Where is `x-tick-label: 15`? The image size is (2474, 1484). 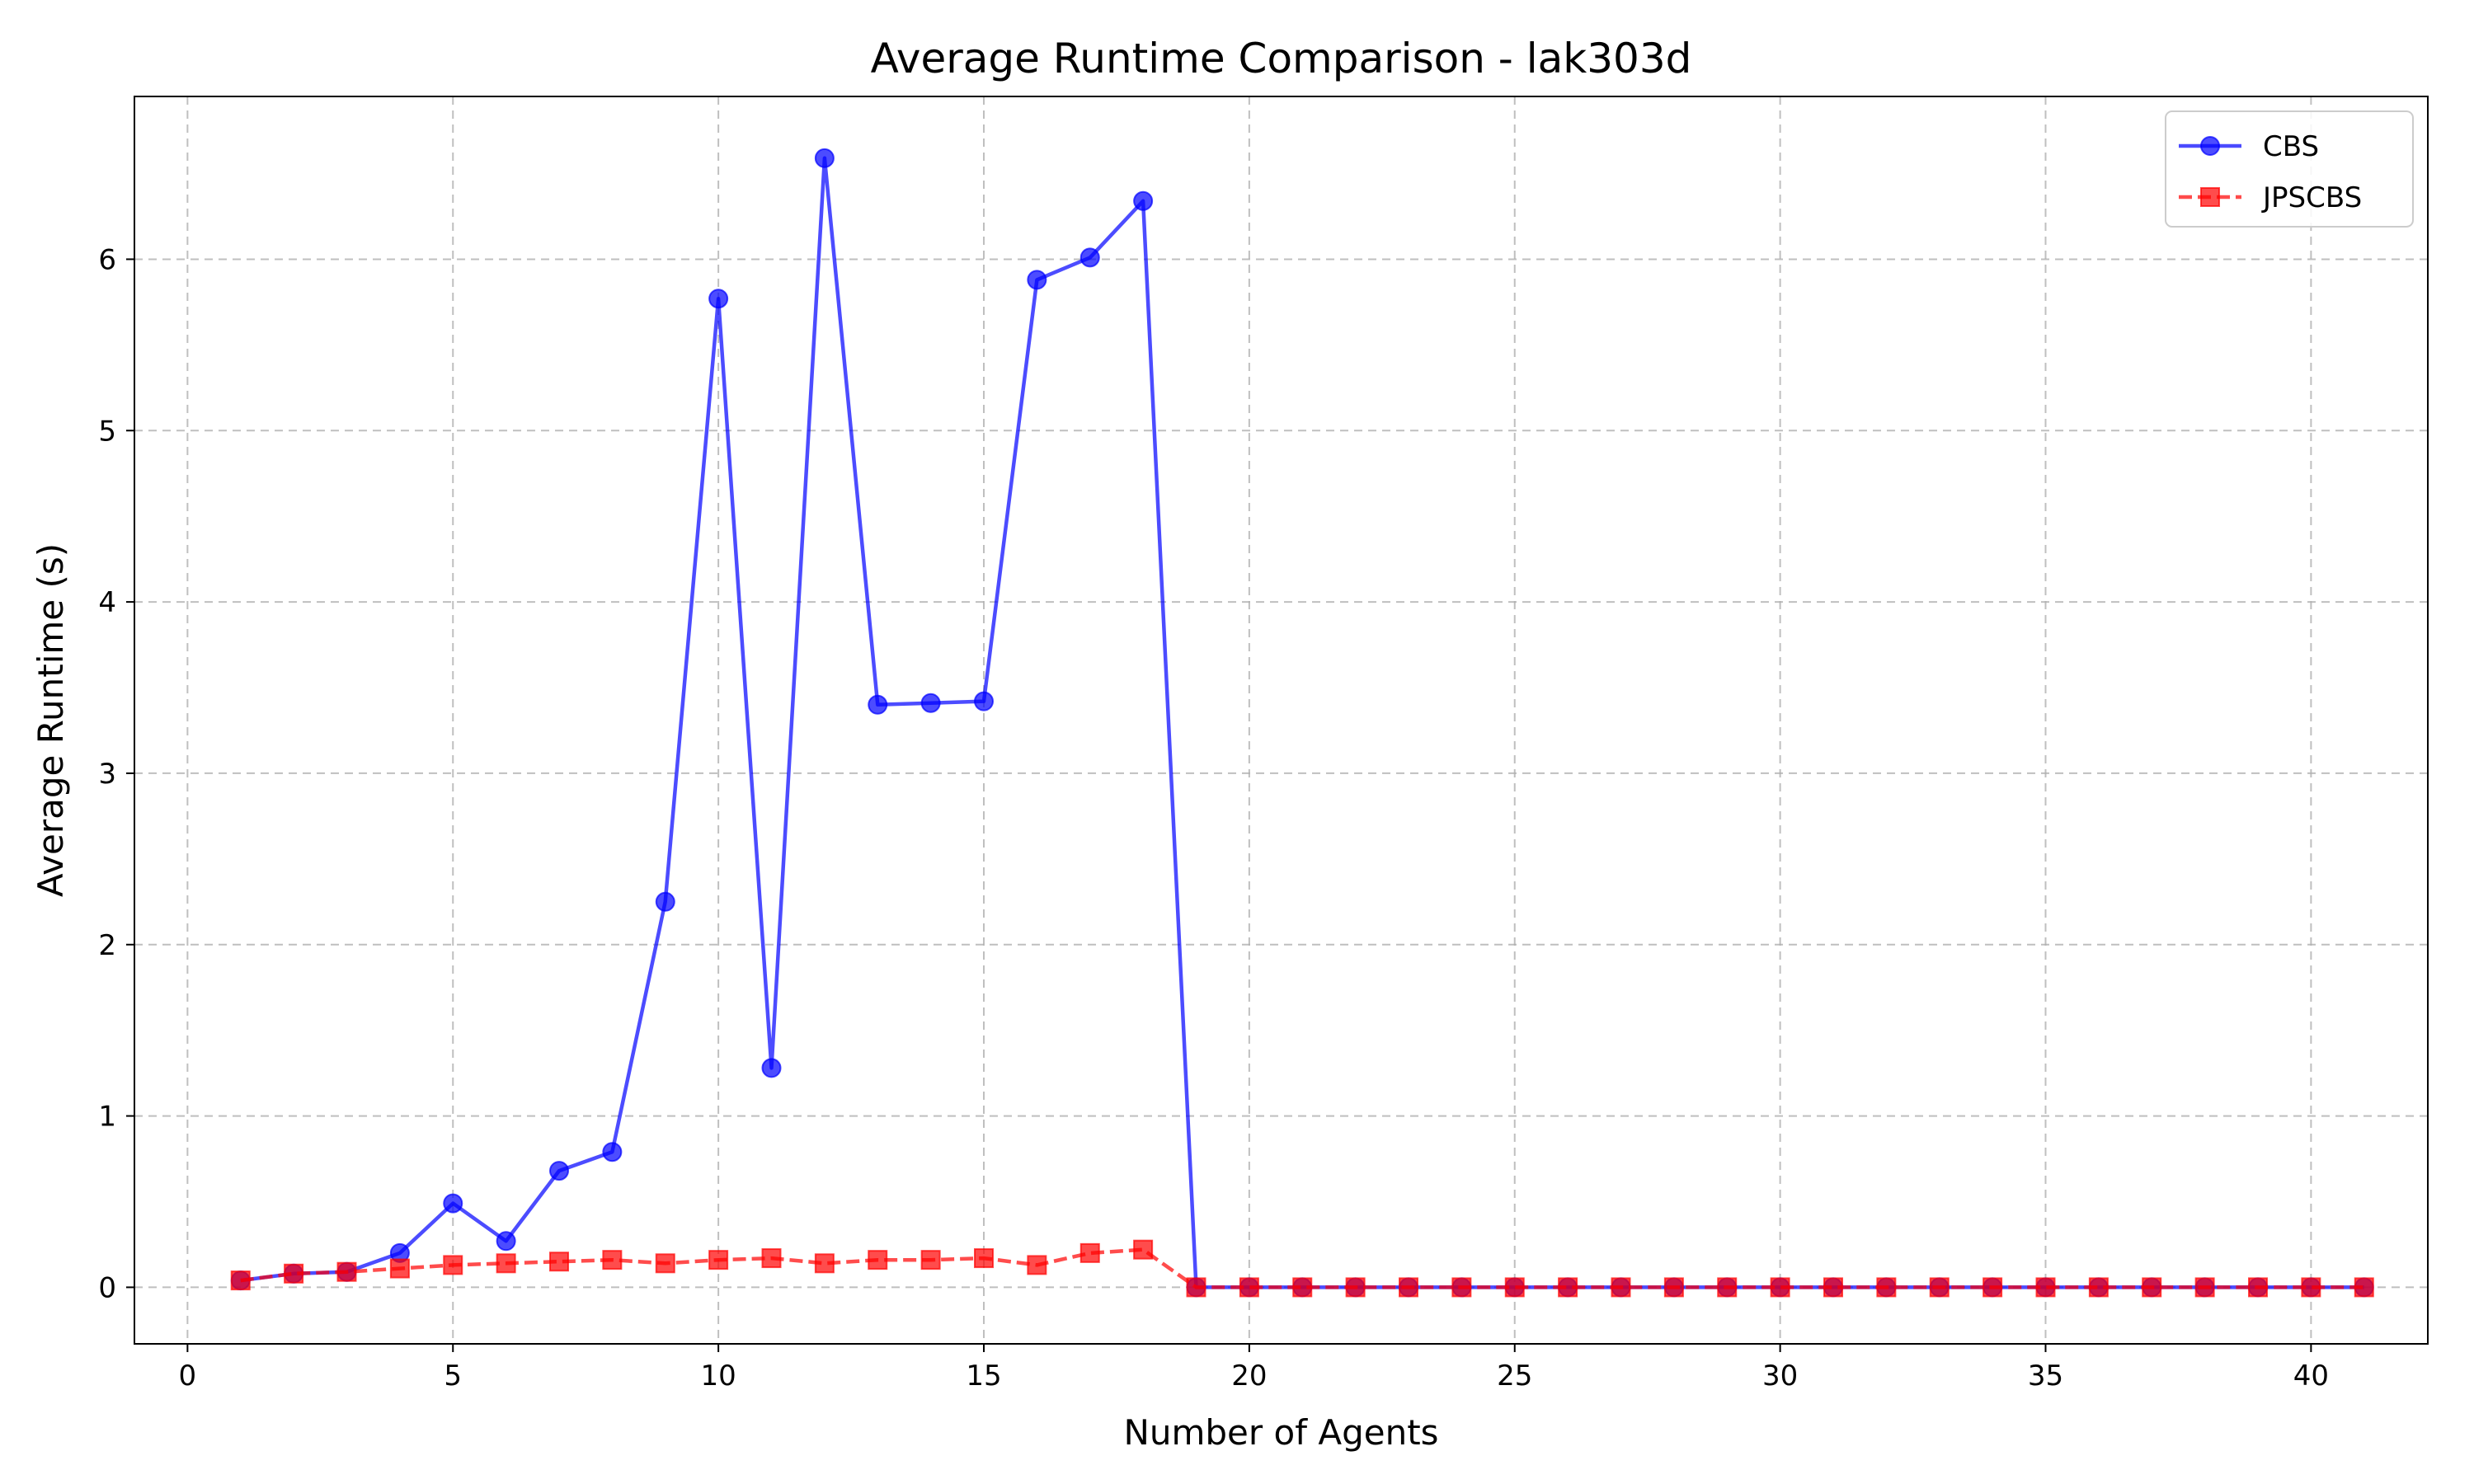 x-tick-label: 15 is located at coordinates (983, 1376).